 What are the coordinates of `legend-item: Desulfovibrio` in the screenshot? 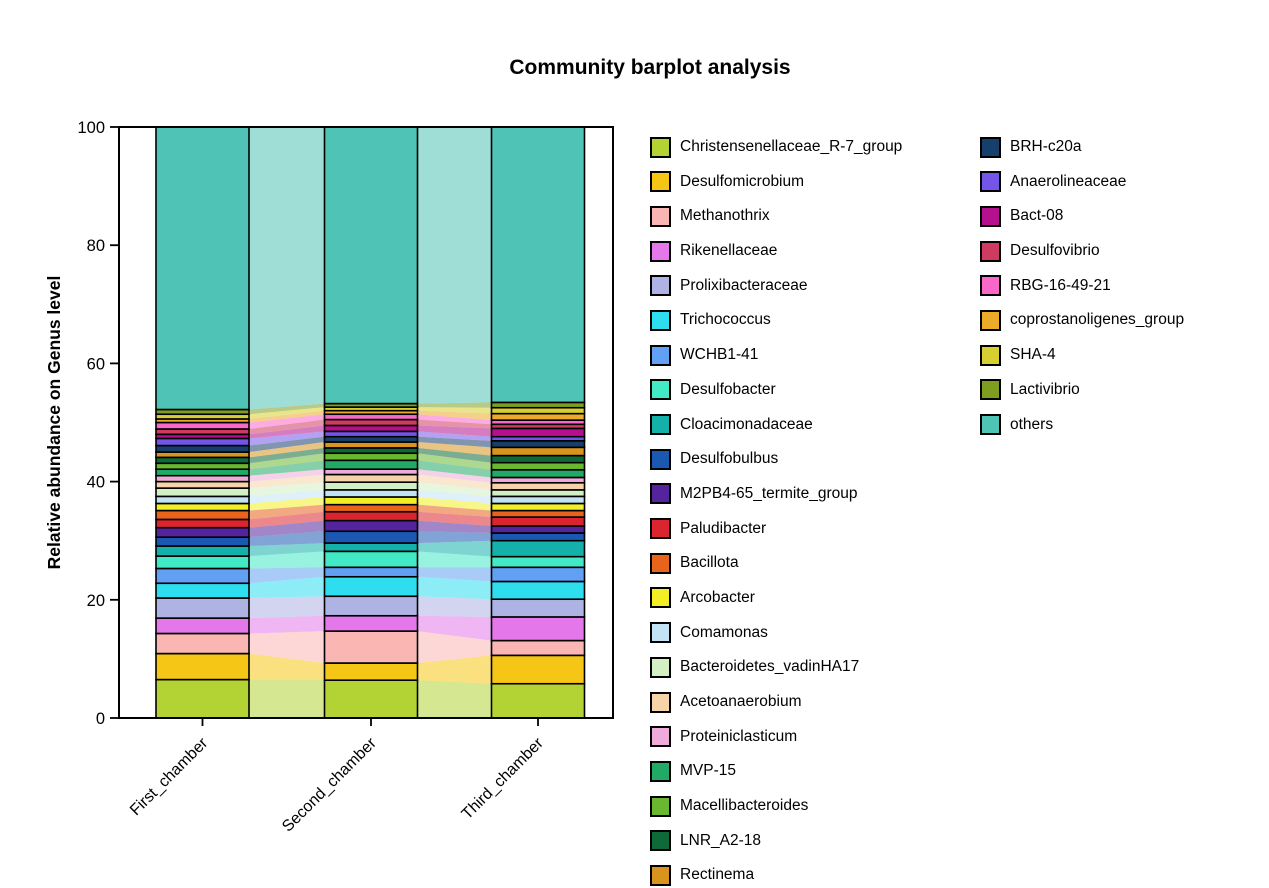 It's located at (1082, 251).